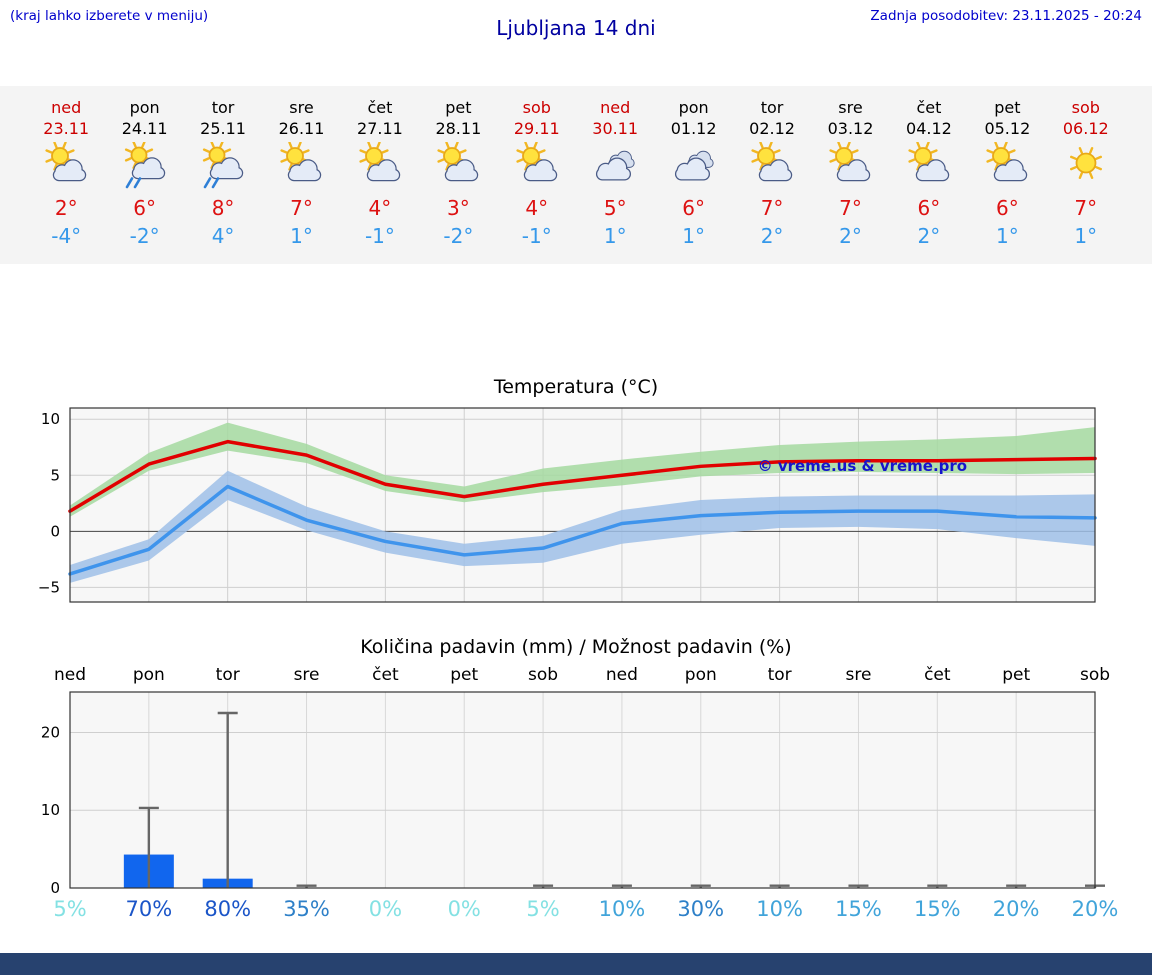 This screenshot has width=1152, height=975. I want to click on y-tick-label: −5, so click(49, 587).